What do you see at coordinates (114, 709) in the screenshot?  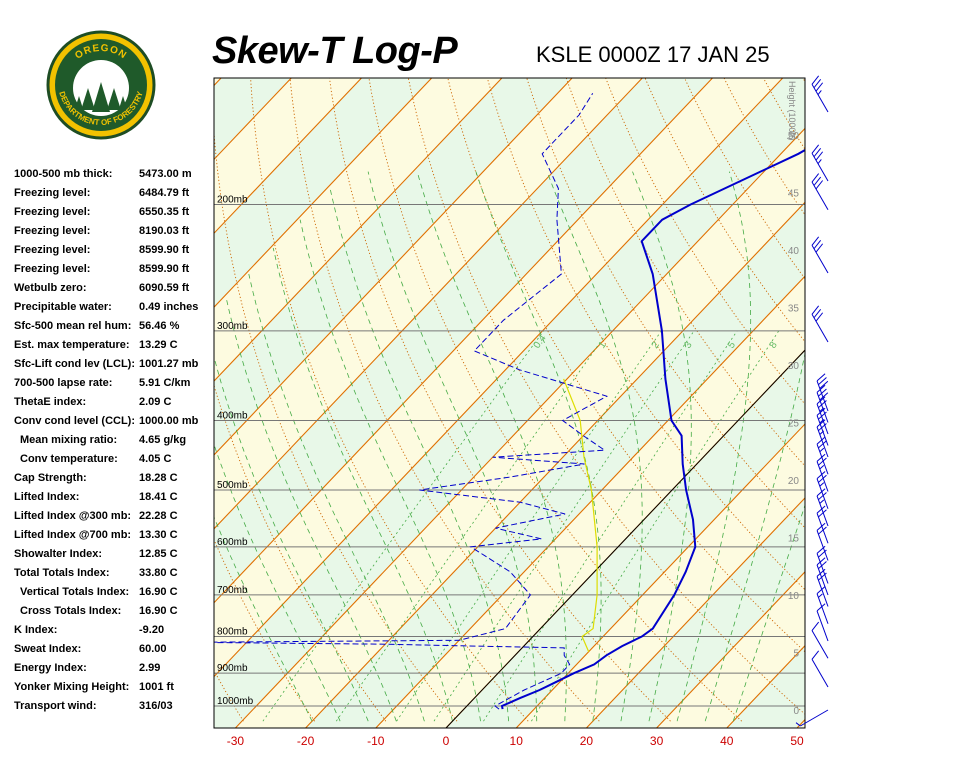 I see `index-row: Transport wind: 316/03` at bounding box center [114, 709].